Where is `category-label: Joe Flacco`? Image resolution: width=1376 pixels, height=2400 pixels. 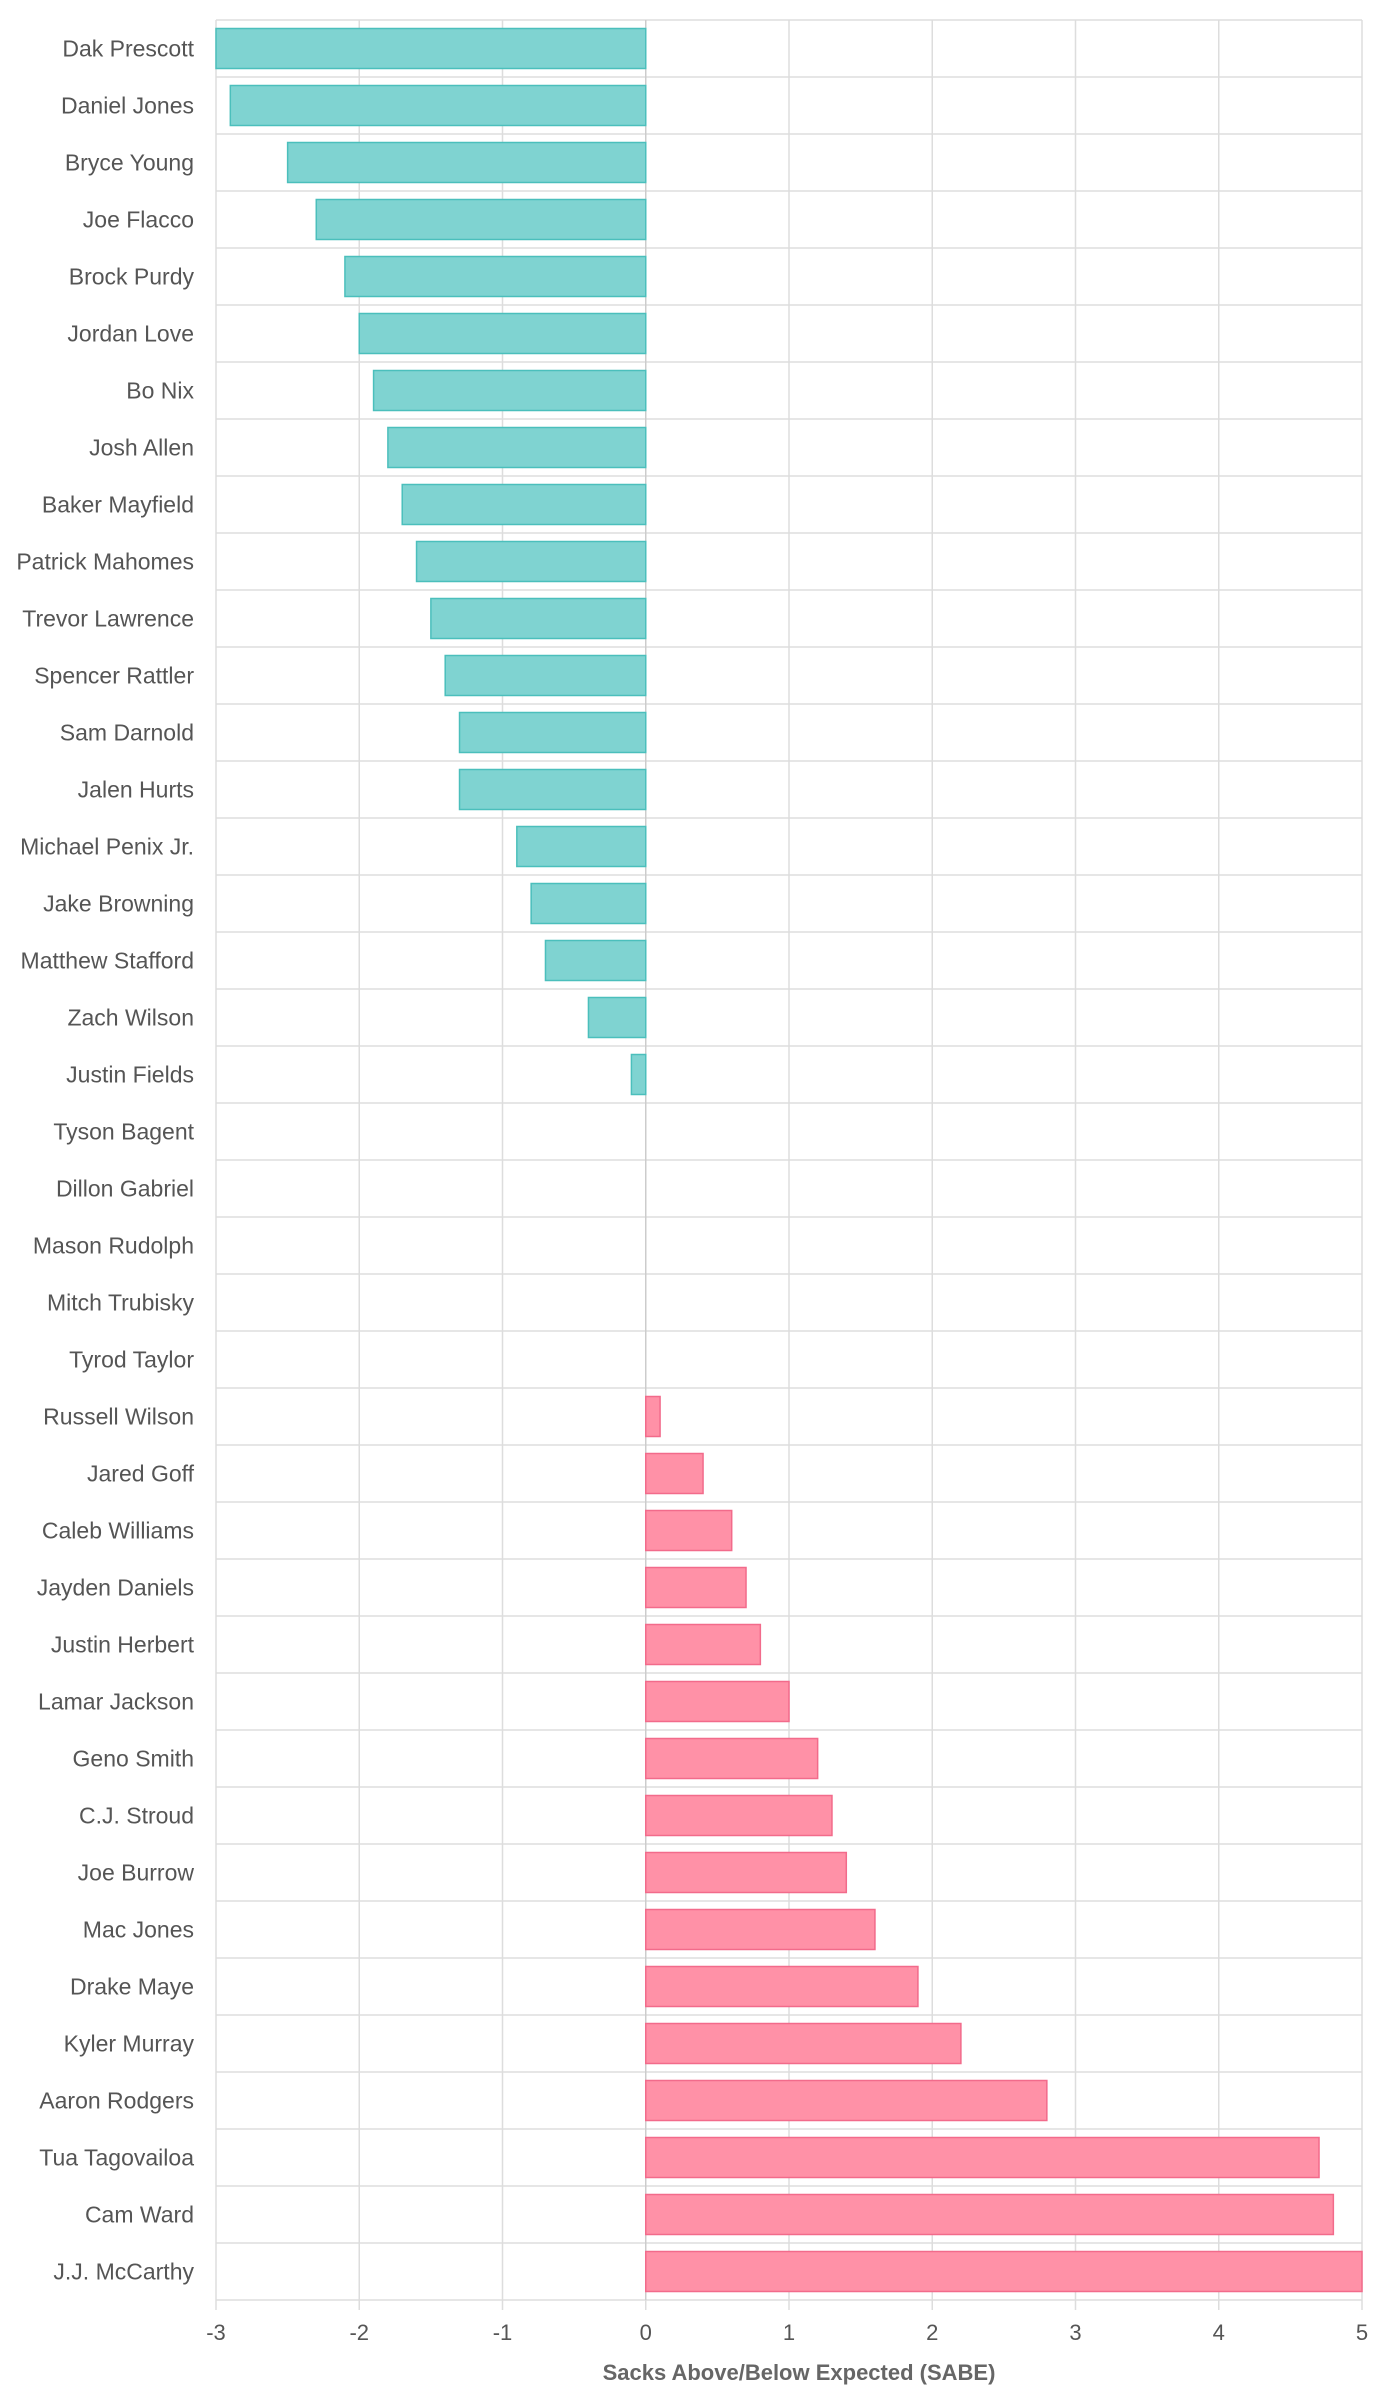 category-label: Joe Flacco is located at coordinates (138, 220).